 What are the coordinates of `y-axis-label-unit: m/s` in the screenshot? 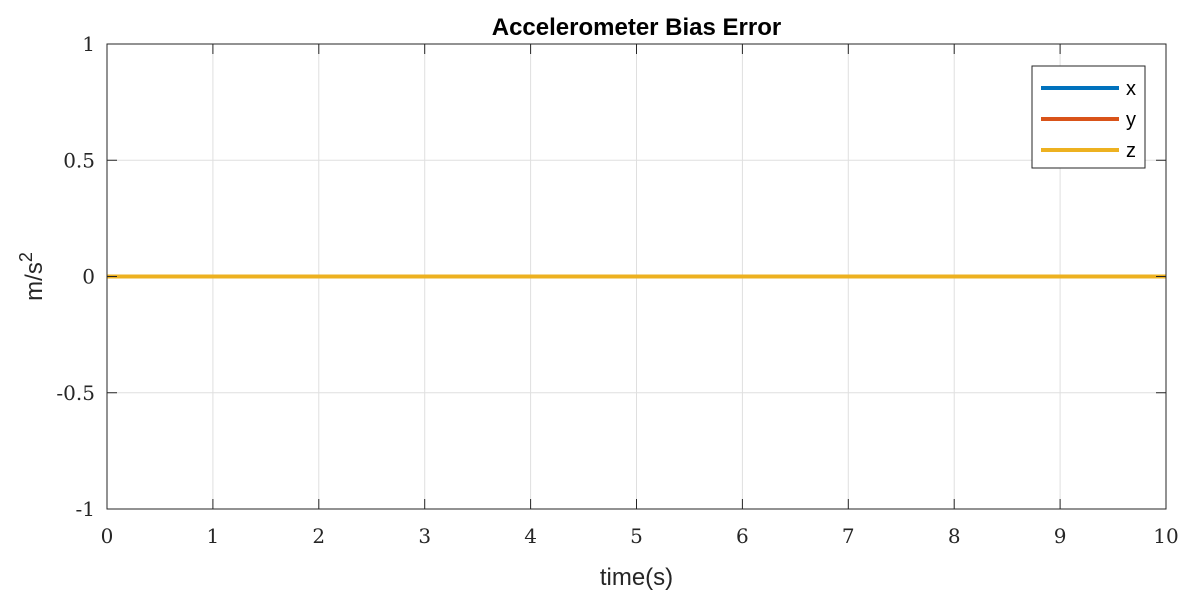 It's located at (34, 281).